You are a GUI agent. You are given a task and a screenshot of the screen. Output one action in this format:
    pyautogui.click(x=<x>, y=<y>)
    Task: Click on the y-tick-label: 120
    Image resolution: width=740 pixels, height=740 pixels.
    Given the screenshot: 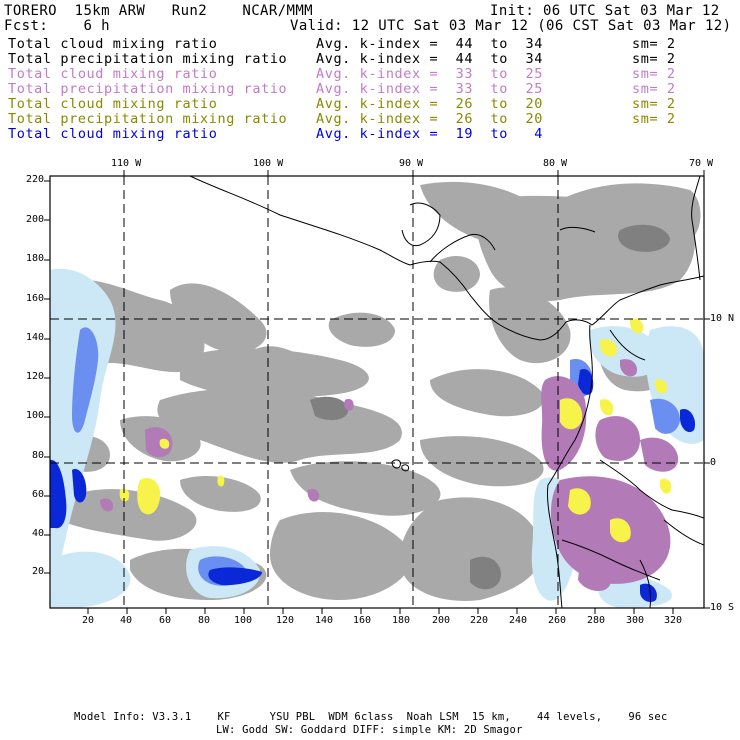 What is the action you would take?
    pyautogui.click(x=35, y=376)
    